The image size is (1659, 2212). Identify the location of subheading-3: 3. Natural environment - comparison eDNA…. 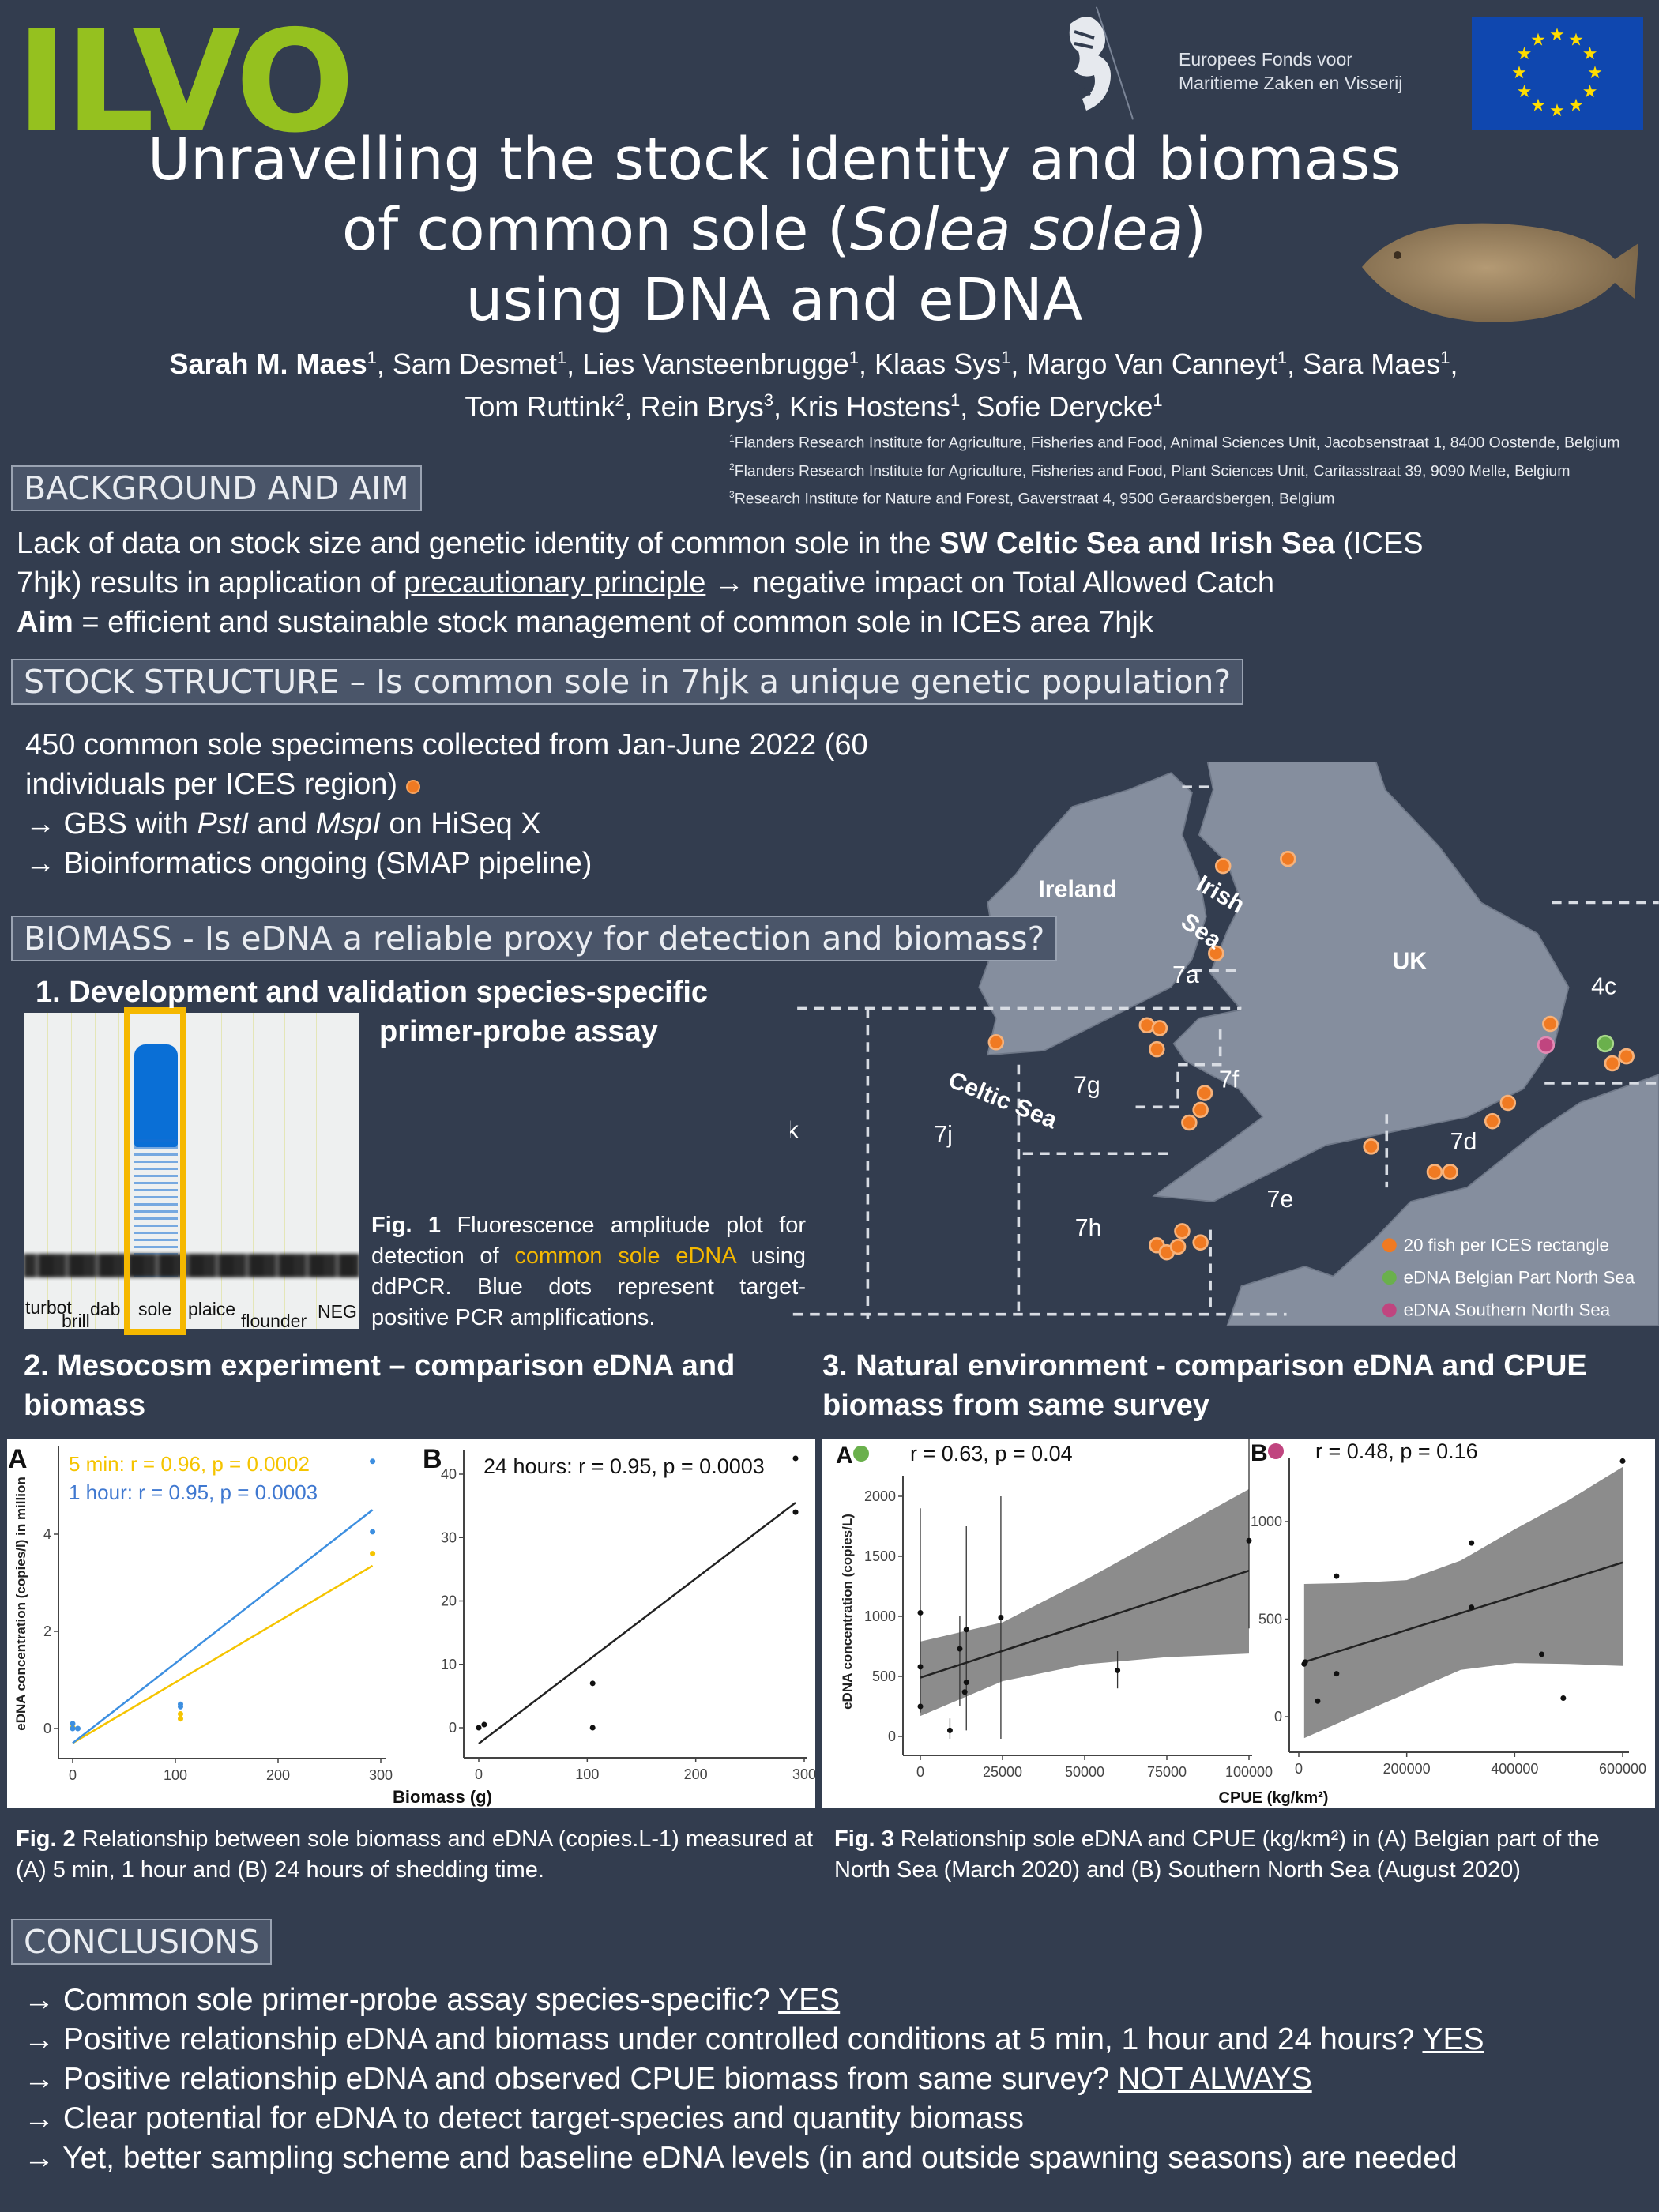
(1205, 1386).